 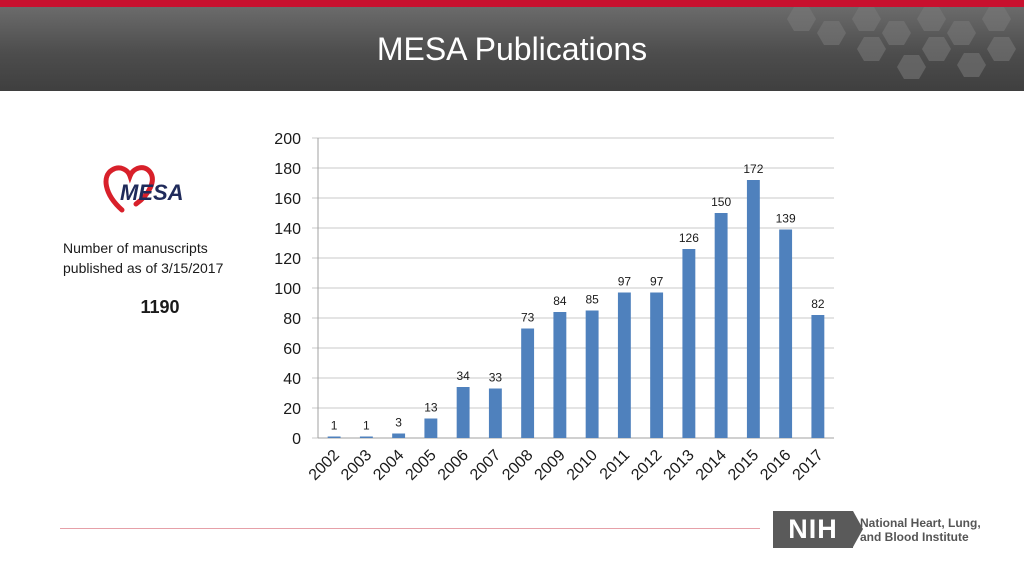 What do you see at coordinates (160, 307) in the screenshot?
I see `manuscripts-total: 1190` at bounding box center [160, 307].